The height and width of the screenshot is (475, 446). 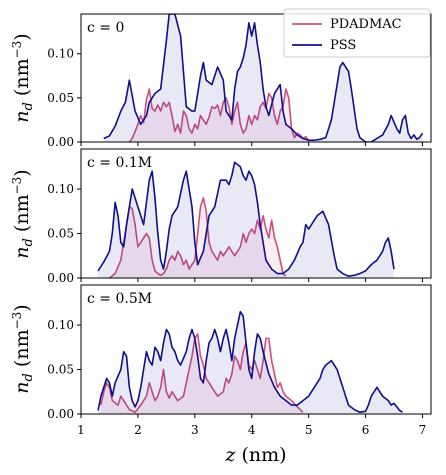 I want to click on y-axis-label-panel-3: nd (nm−3), so click(x=23, y=348).